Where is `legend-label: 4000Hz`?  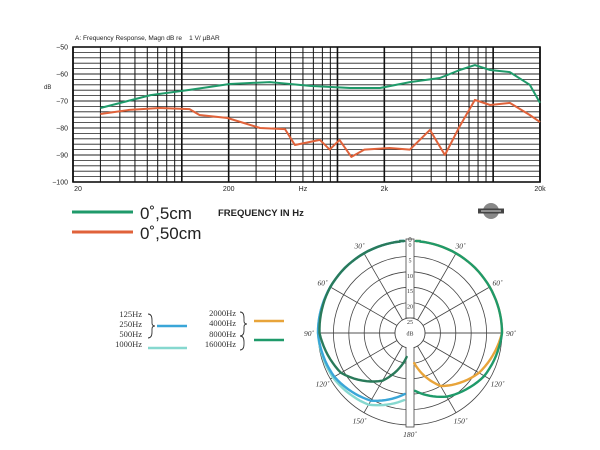
legend-label: 4000Hz is located at coordinates (222, 323).